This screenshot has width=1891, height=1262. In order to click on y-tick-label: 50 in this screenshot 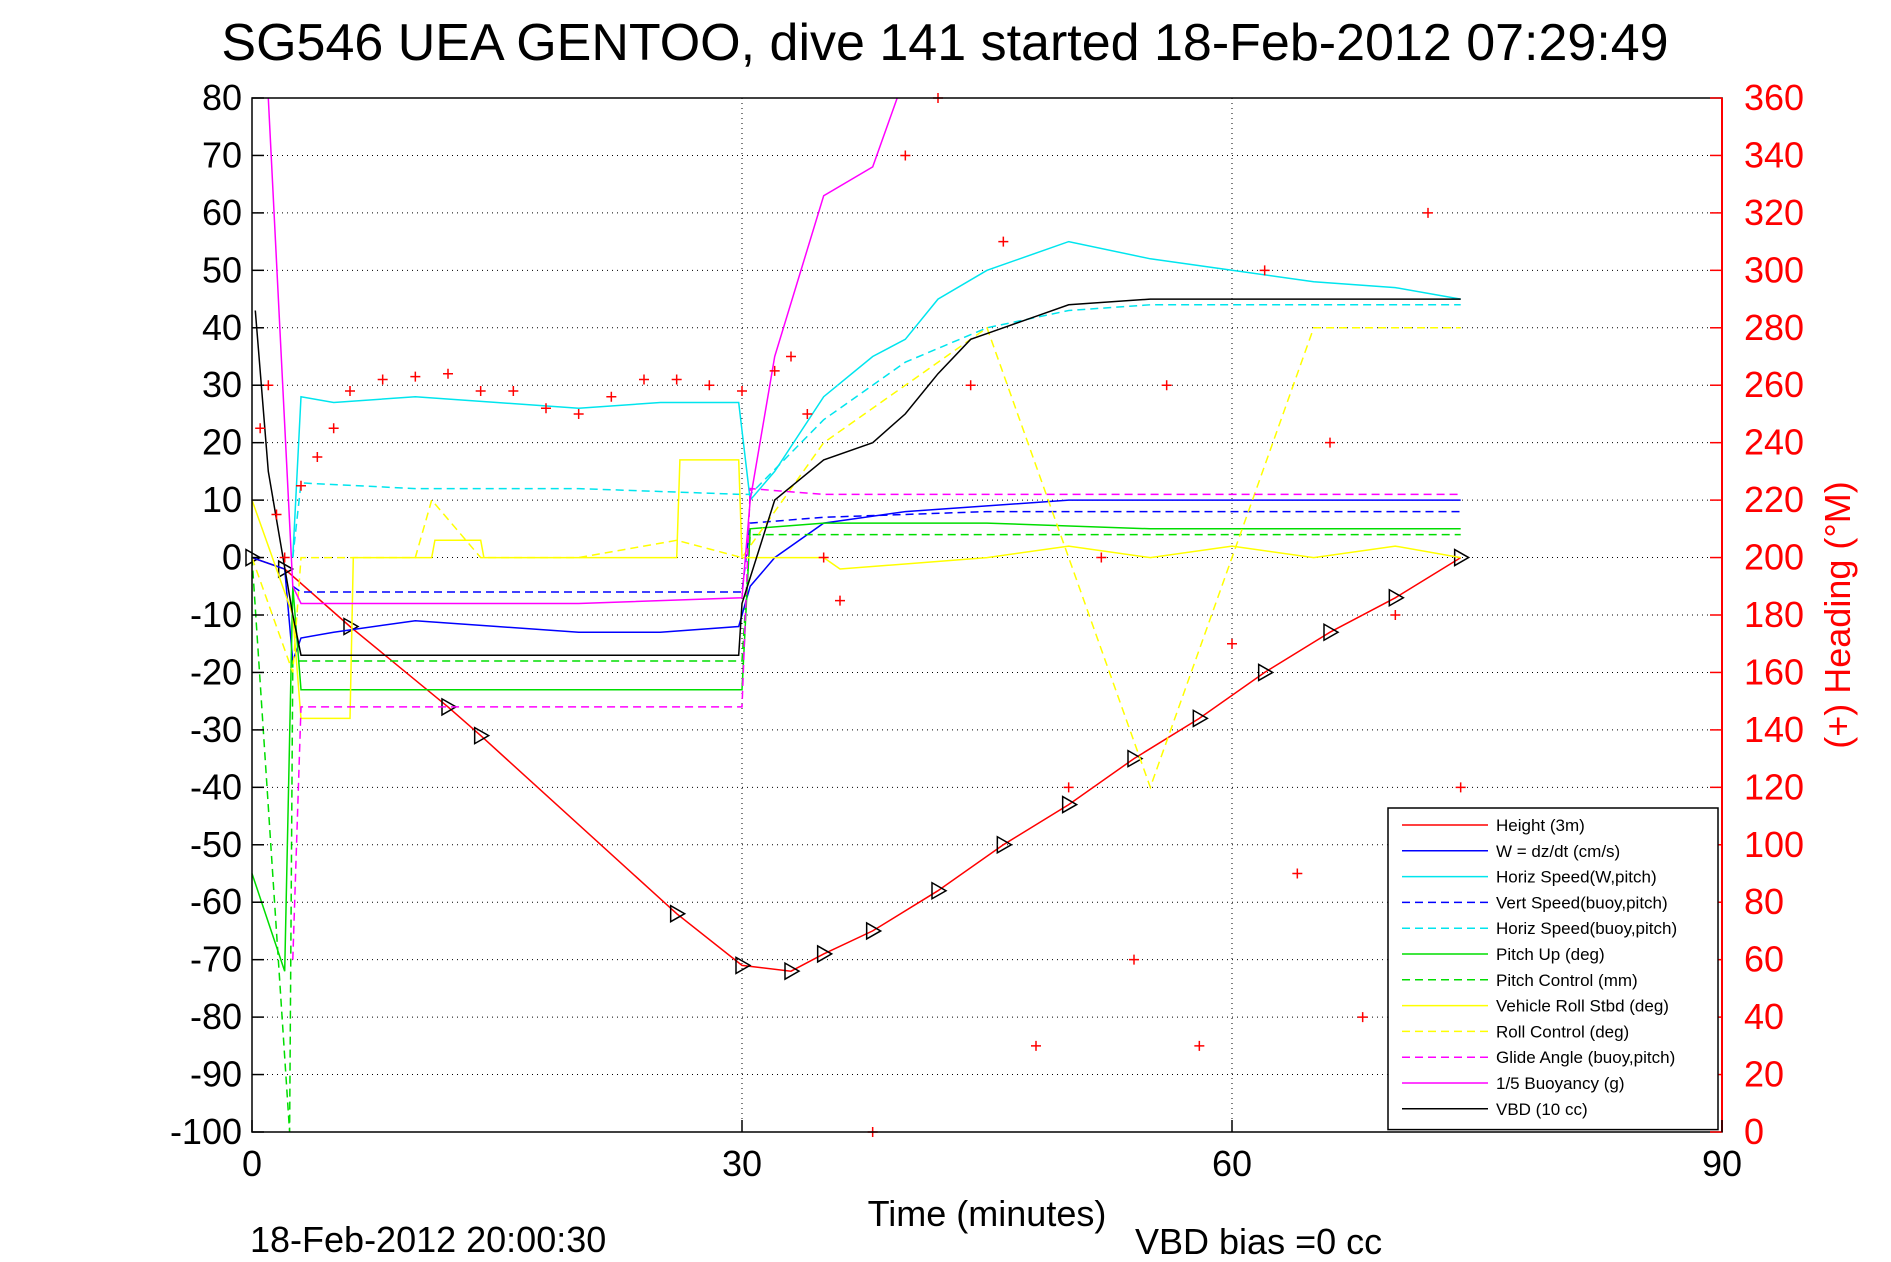, I will do `click(222, 269)`.